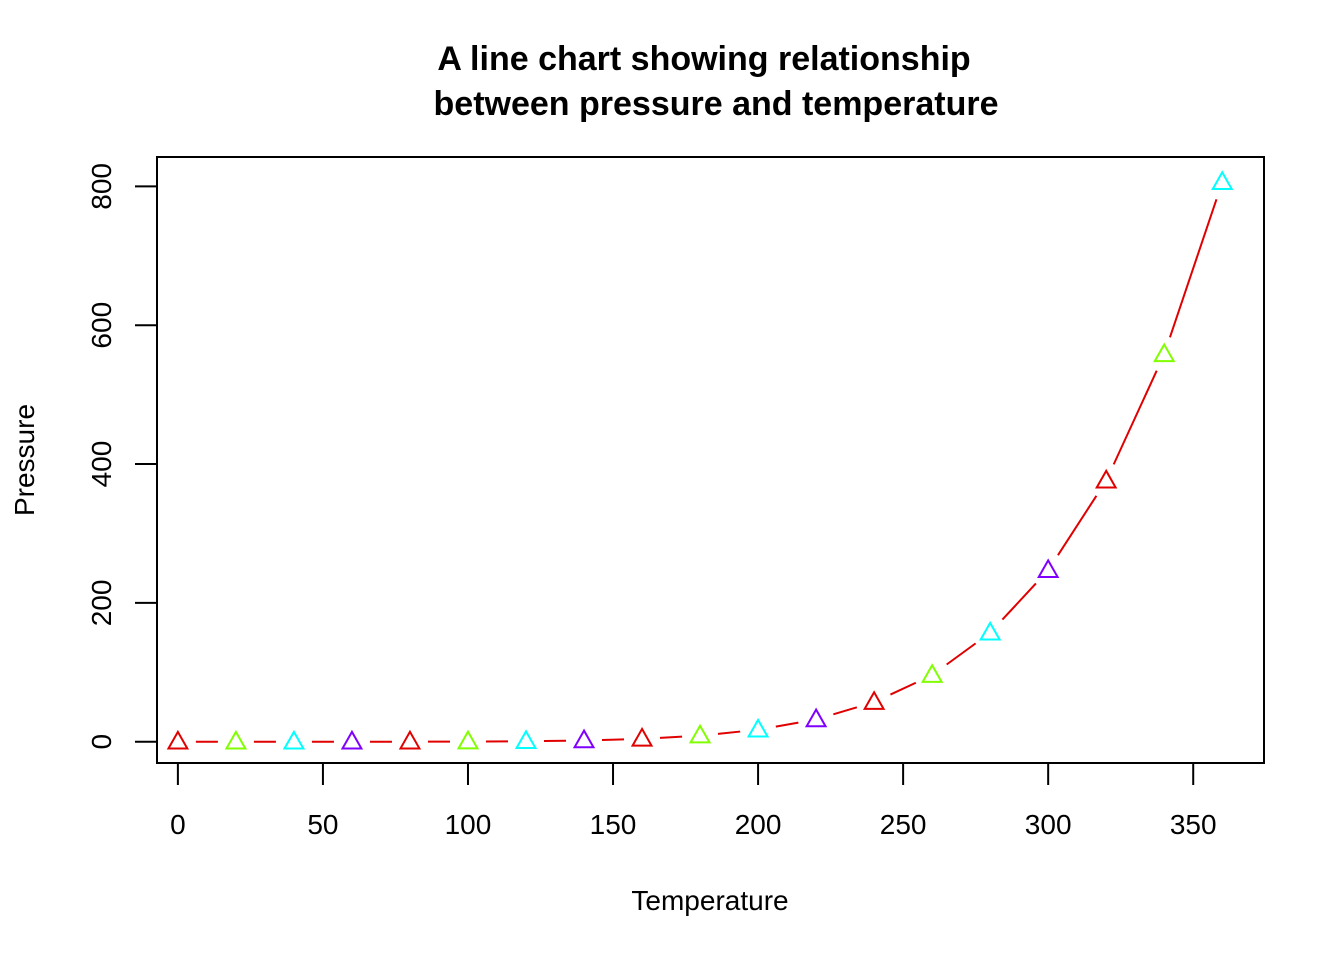 The height and width of the screenshot is (960, 1344). What do you see at coordinates (101, 325) in the screenshot?
I see `y-tick-label: 600` at bounding box center [101, 325].